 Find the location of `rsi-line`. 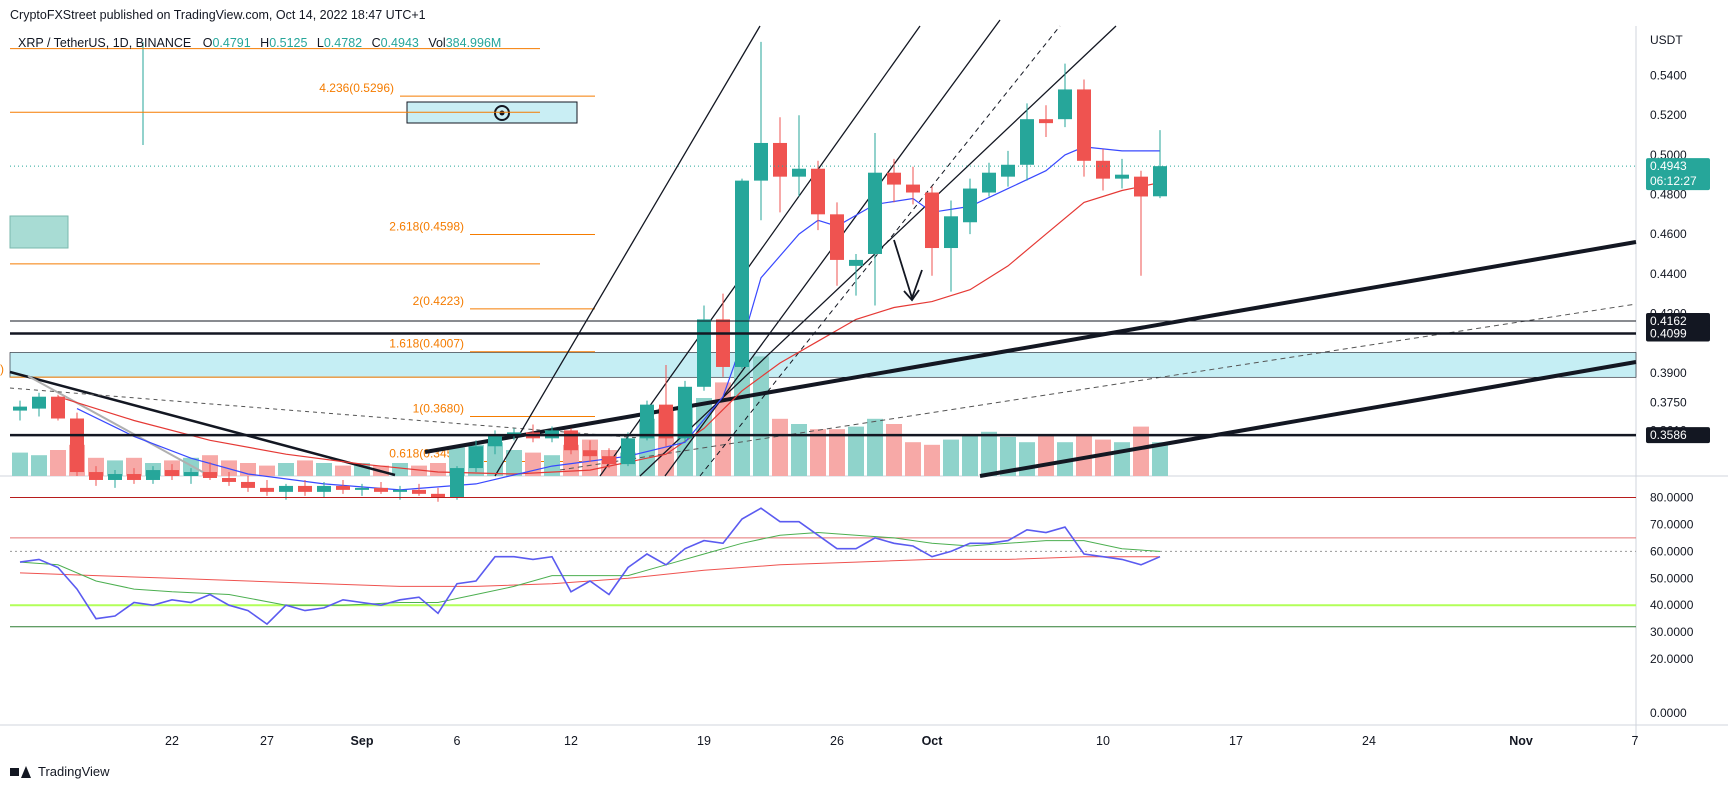

rsi-line is located at coordinates (590, 566).